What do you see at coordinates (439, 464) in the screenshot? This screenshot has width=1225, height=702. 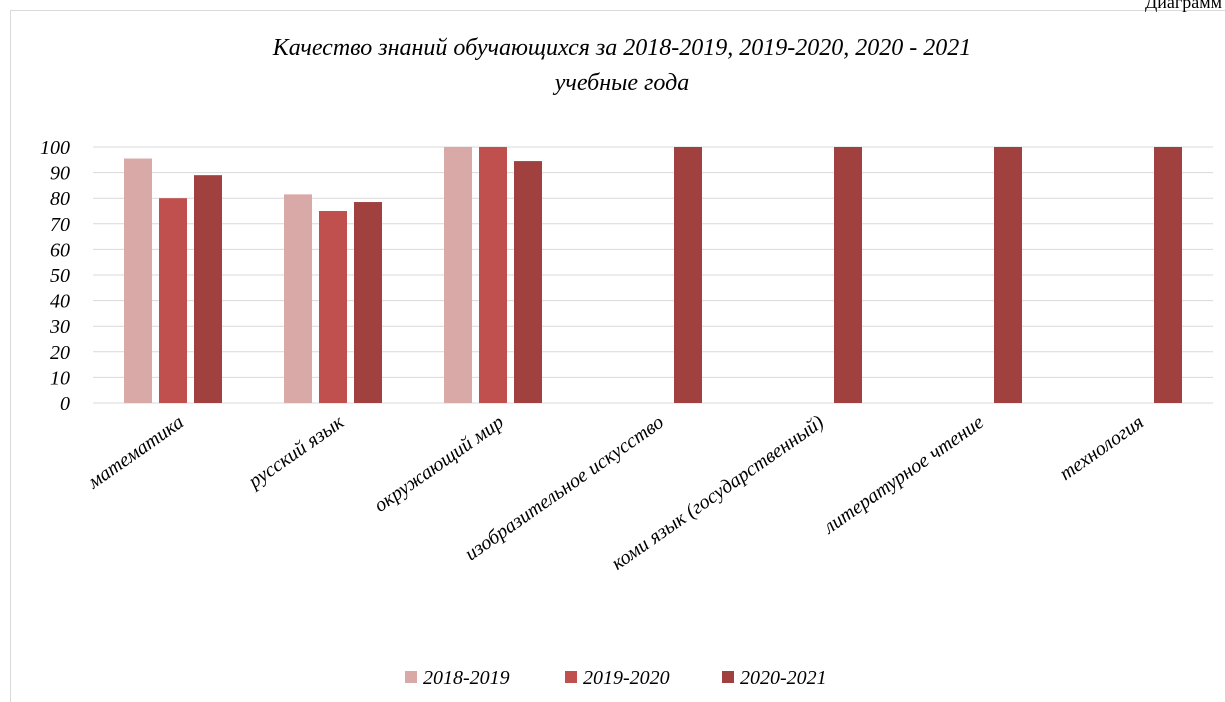 I see `x-tick-label: окружающий мир` at bounding box center [439, 464].